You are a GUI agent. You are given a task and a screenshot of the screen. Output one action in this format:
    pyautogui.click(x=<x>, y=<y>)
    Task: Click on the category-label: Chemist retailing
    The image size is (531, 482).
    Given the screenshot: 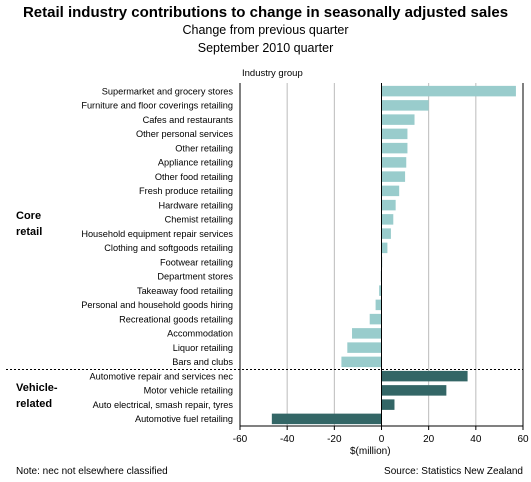 What is the action you would take?
    pyautogui.click(x=199, y=220)
    